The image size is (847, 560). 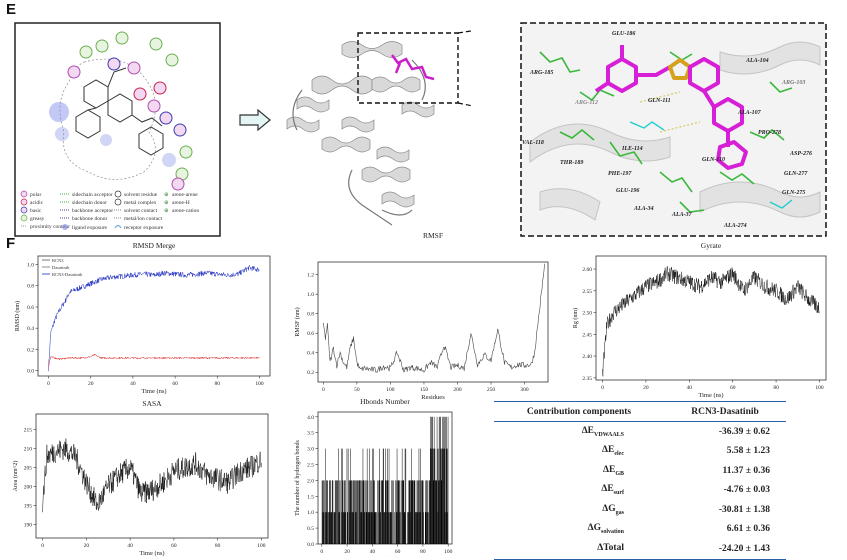 I want to click on row-value: -24.20 ± 1.43, so click(x=725, y=549).